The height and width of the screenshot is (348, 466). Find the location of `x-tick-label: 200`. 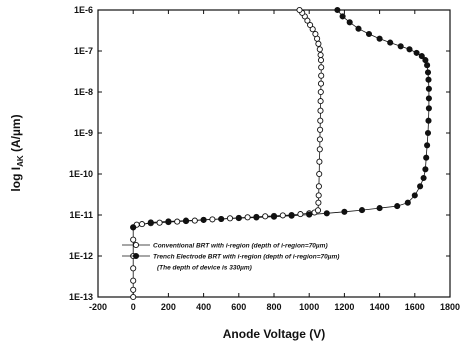

x-tick-label: 200 is located at coordinates (168, 307).